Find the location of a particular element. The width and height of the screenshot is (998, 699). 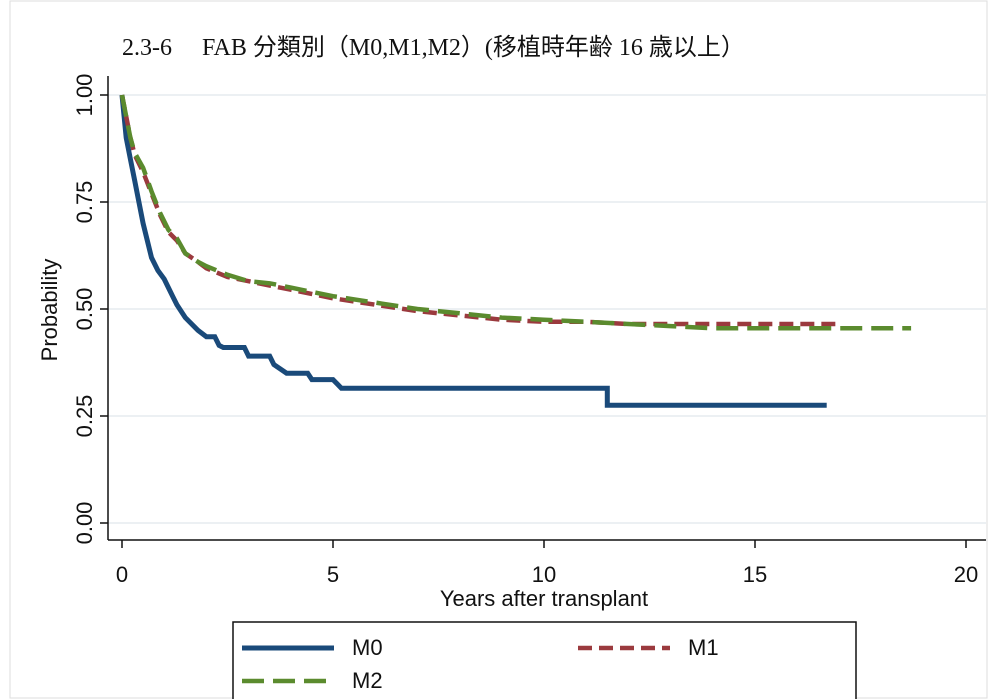

x-tick-label-0: 0 is located at coordinates (122, 574).